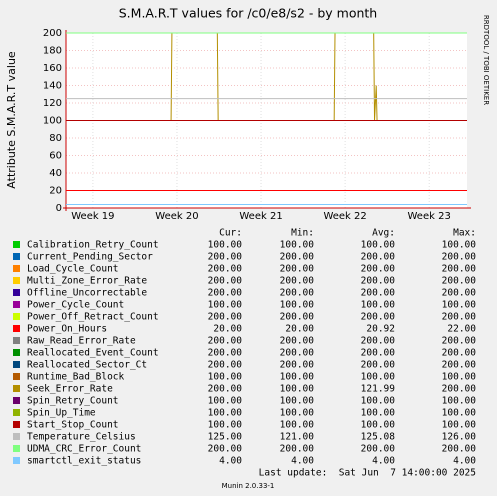 The width and height of the screenshot is (497, 496). What do you see at coordinates (429, 216) in the screenshot?
I see `x-tick-label: Week 23` at bounding box center [429, 216].